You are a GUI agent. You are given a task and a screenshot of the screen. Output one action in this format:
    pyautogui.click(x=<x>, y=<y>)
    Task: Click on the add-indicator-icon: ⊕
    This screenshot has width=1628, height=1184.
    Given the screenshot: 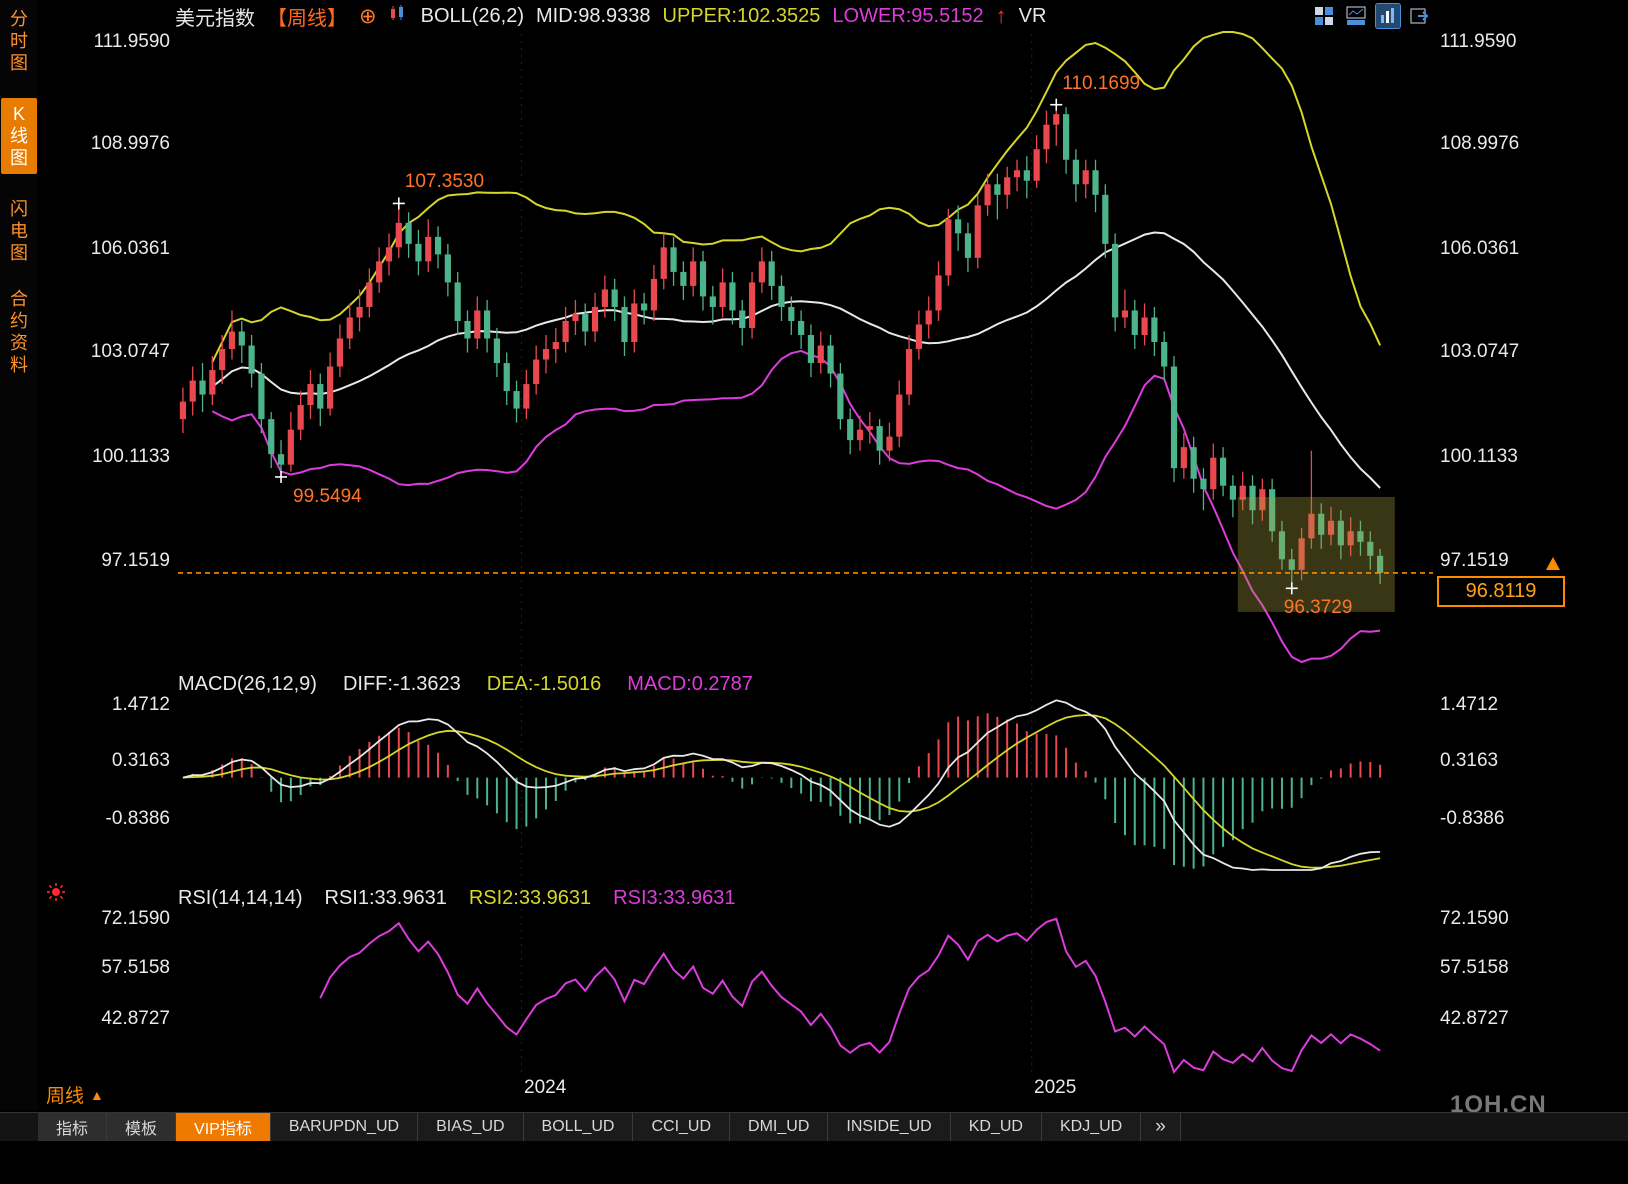 What is the action you would take?
    pyautogui.click(x=368, y=16)
    